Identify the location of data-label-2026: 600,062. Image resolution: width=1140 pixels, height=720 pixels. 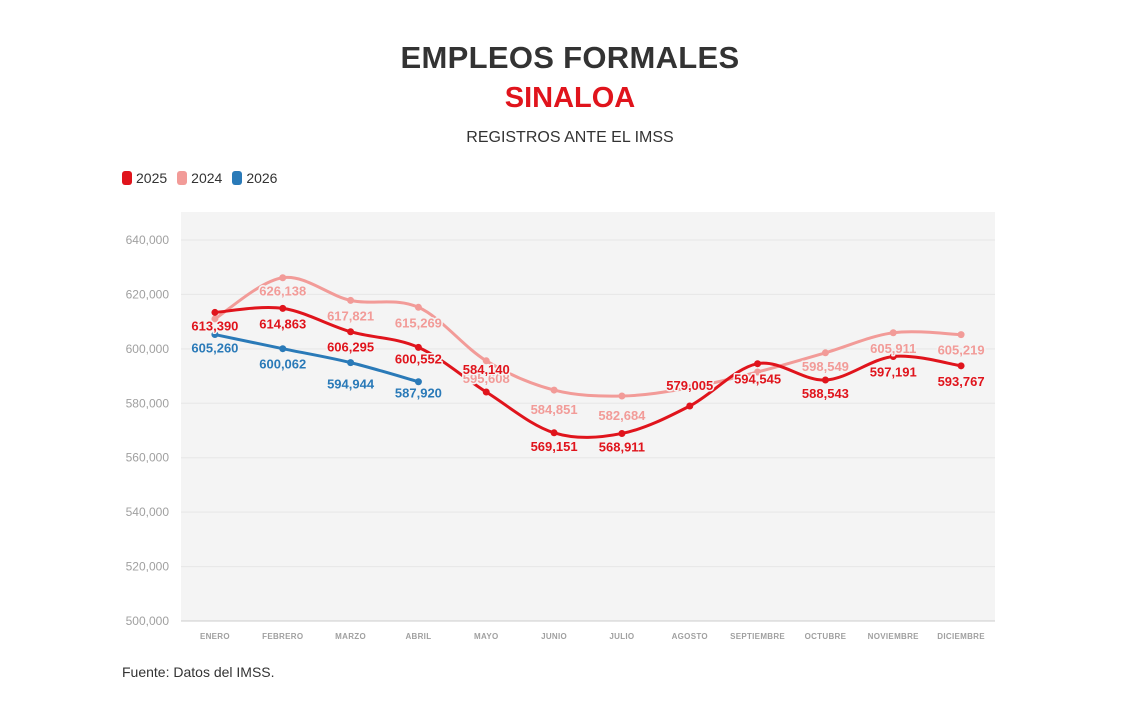
(282, 364).